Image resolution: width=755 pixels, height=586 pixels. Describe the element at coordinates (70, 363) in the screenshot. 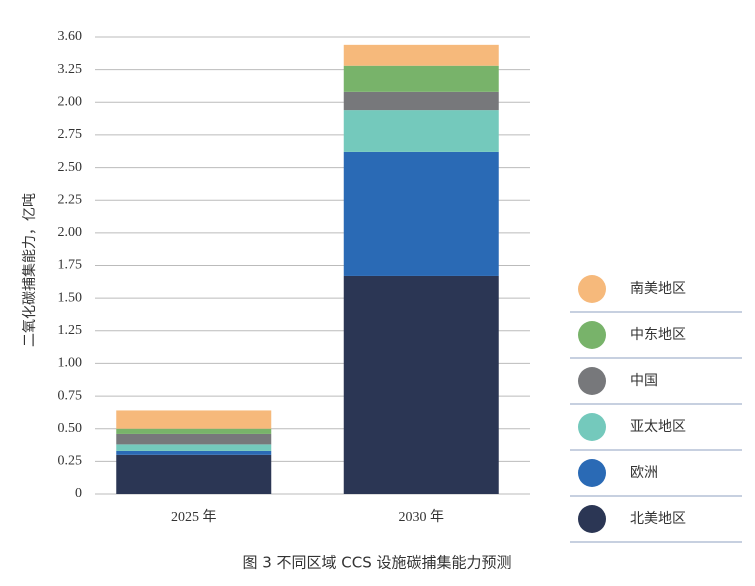

I see `y-tick-label: 1.00` at that location.